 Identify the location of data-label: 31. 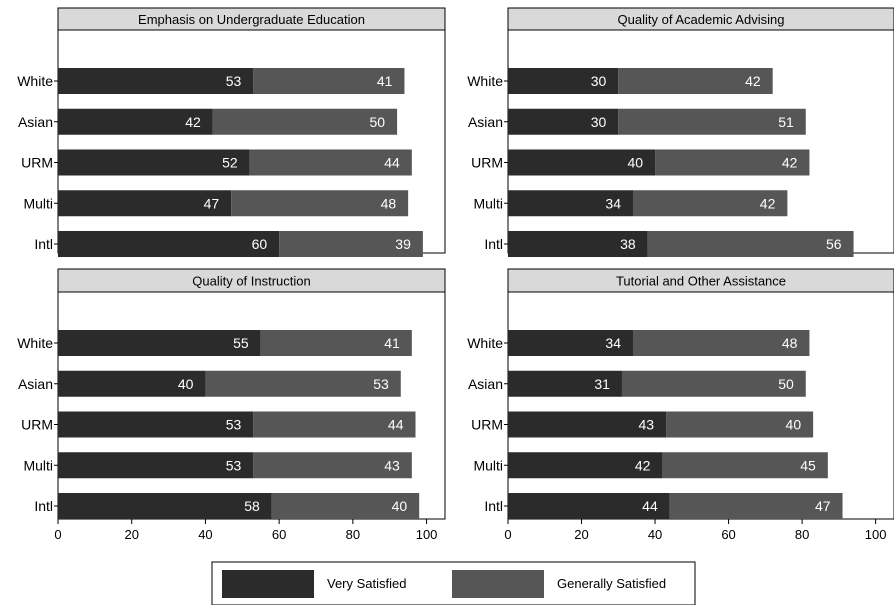
(602, 384).